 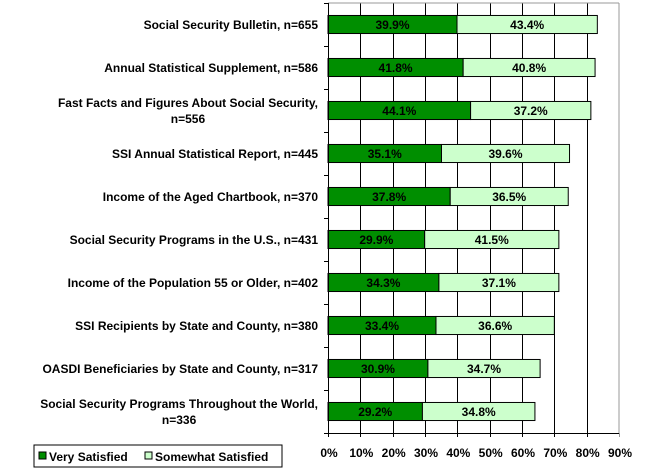 I want to click on x-tick-label: 80%, so click(x=588, y=453).